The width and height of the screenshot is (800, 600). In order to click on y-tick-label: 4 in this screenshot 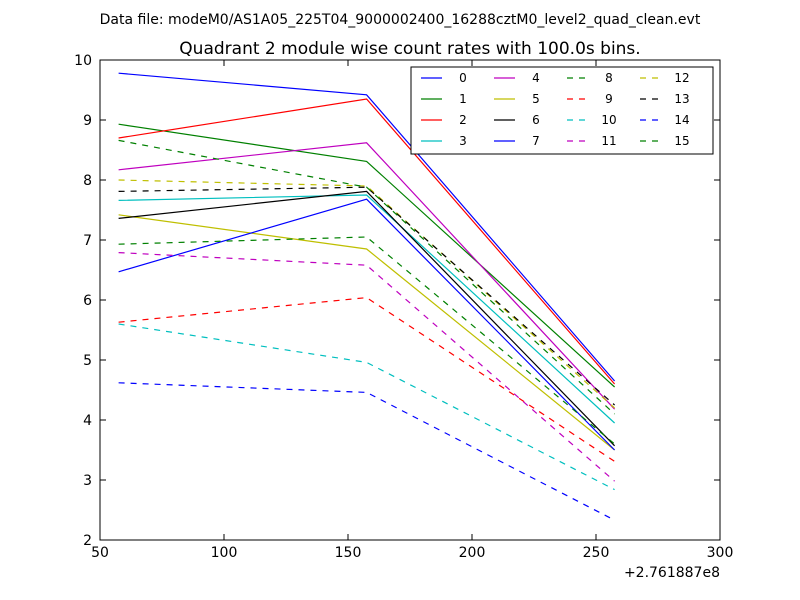, I will do `click(87, 421)`.